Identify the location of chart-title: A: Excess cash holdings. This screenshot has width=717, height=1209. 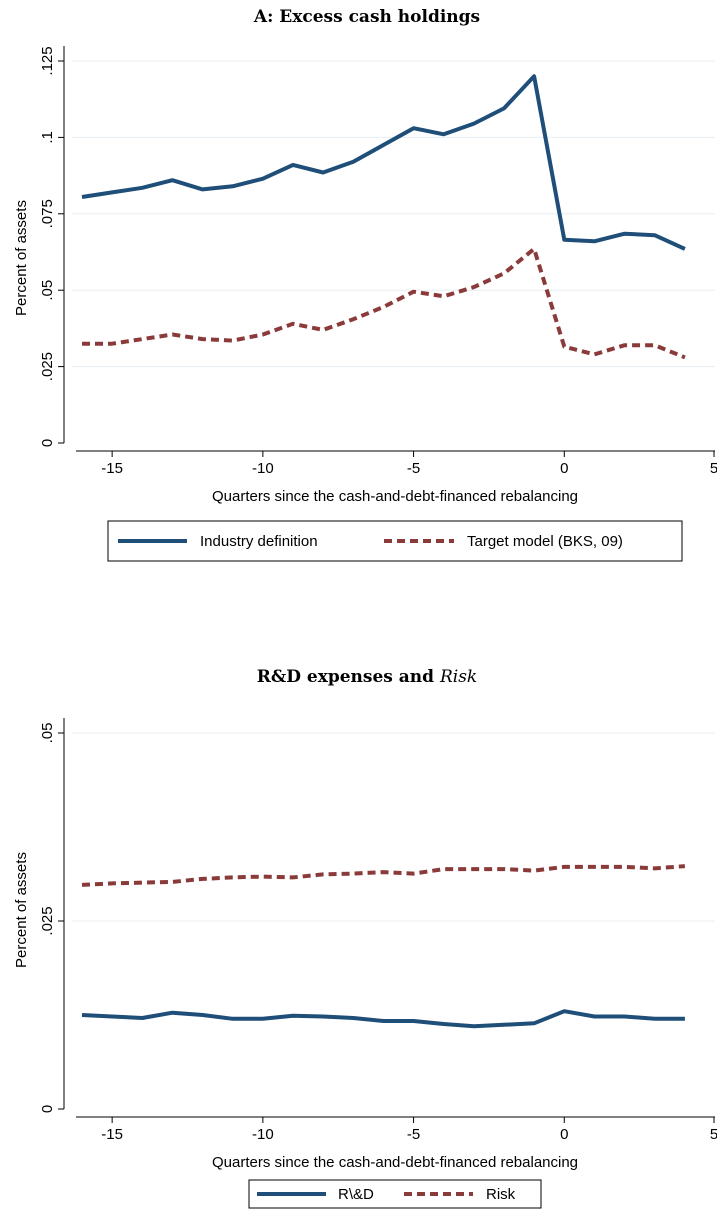
(366, 17).